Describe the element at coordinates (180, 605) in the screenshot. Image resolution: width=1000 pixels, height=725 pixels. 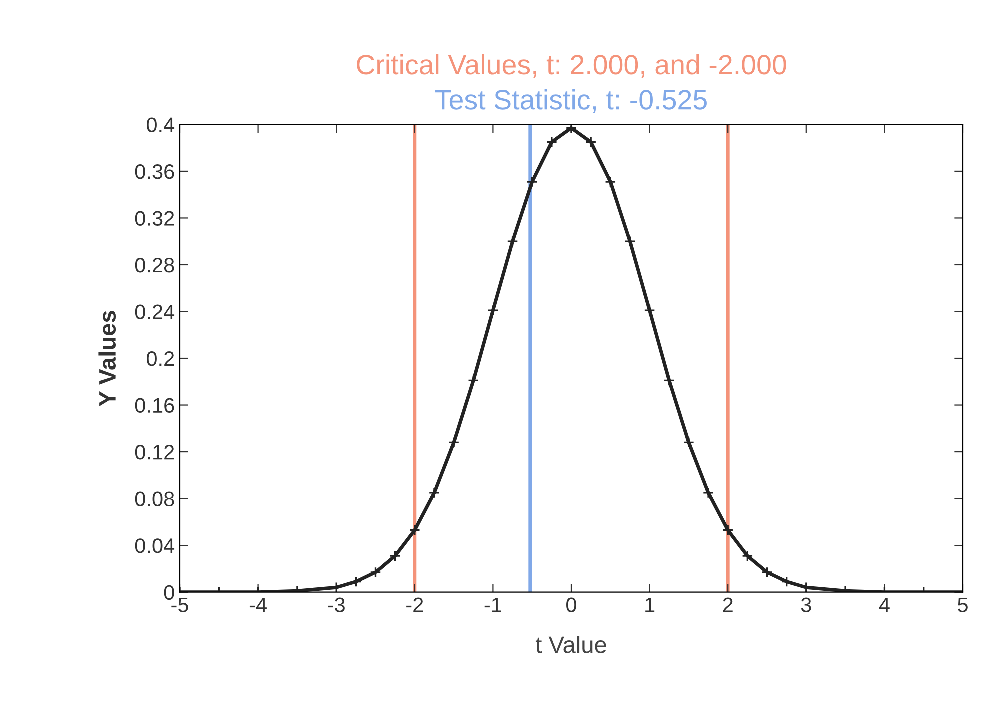
I see `x-tick-label: -5` at that location.